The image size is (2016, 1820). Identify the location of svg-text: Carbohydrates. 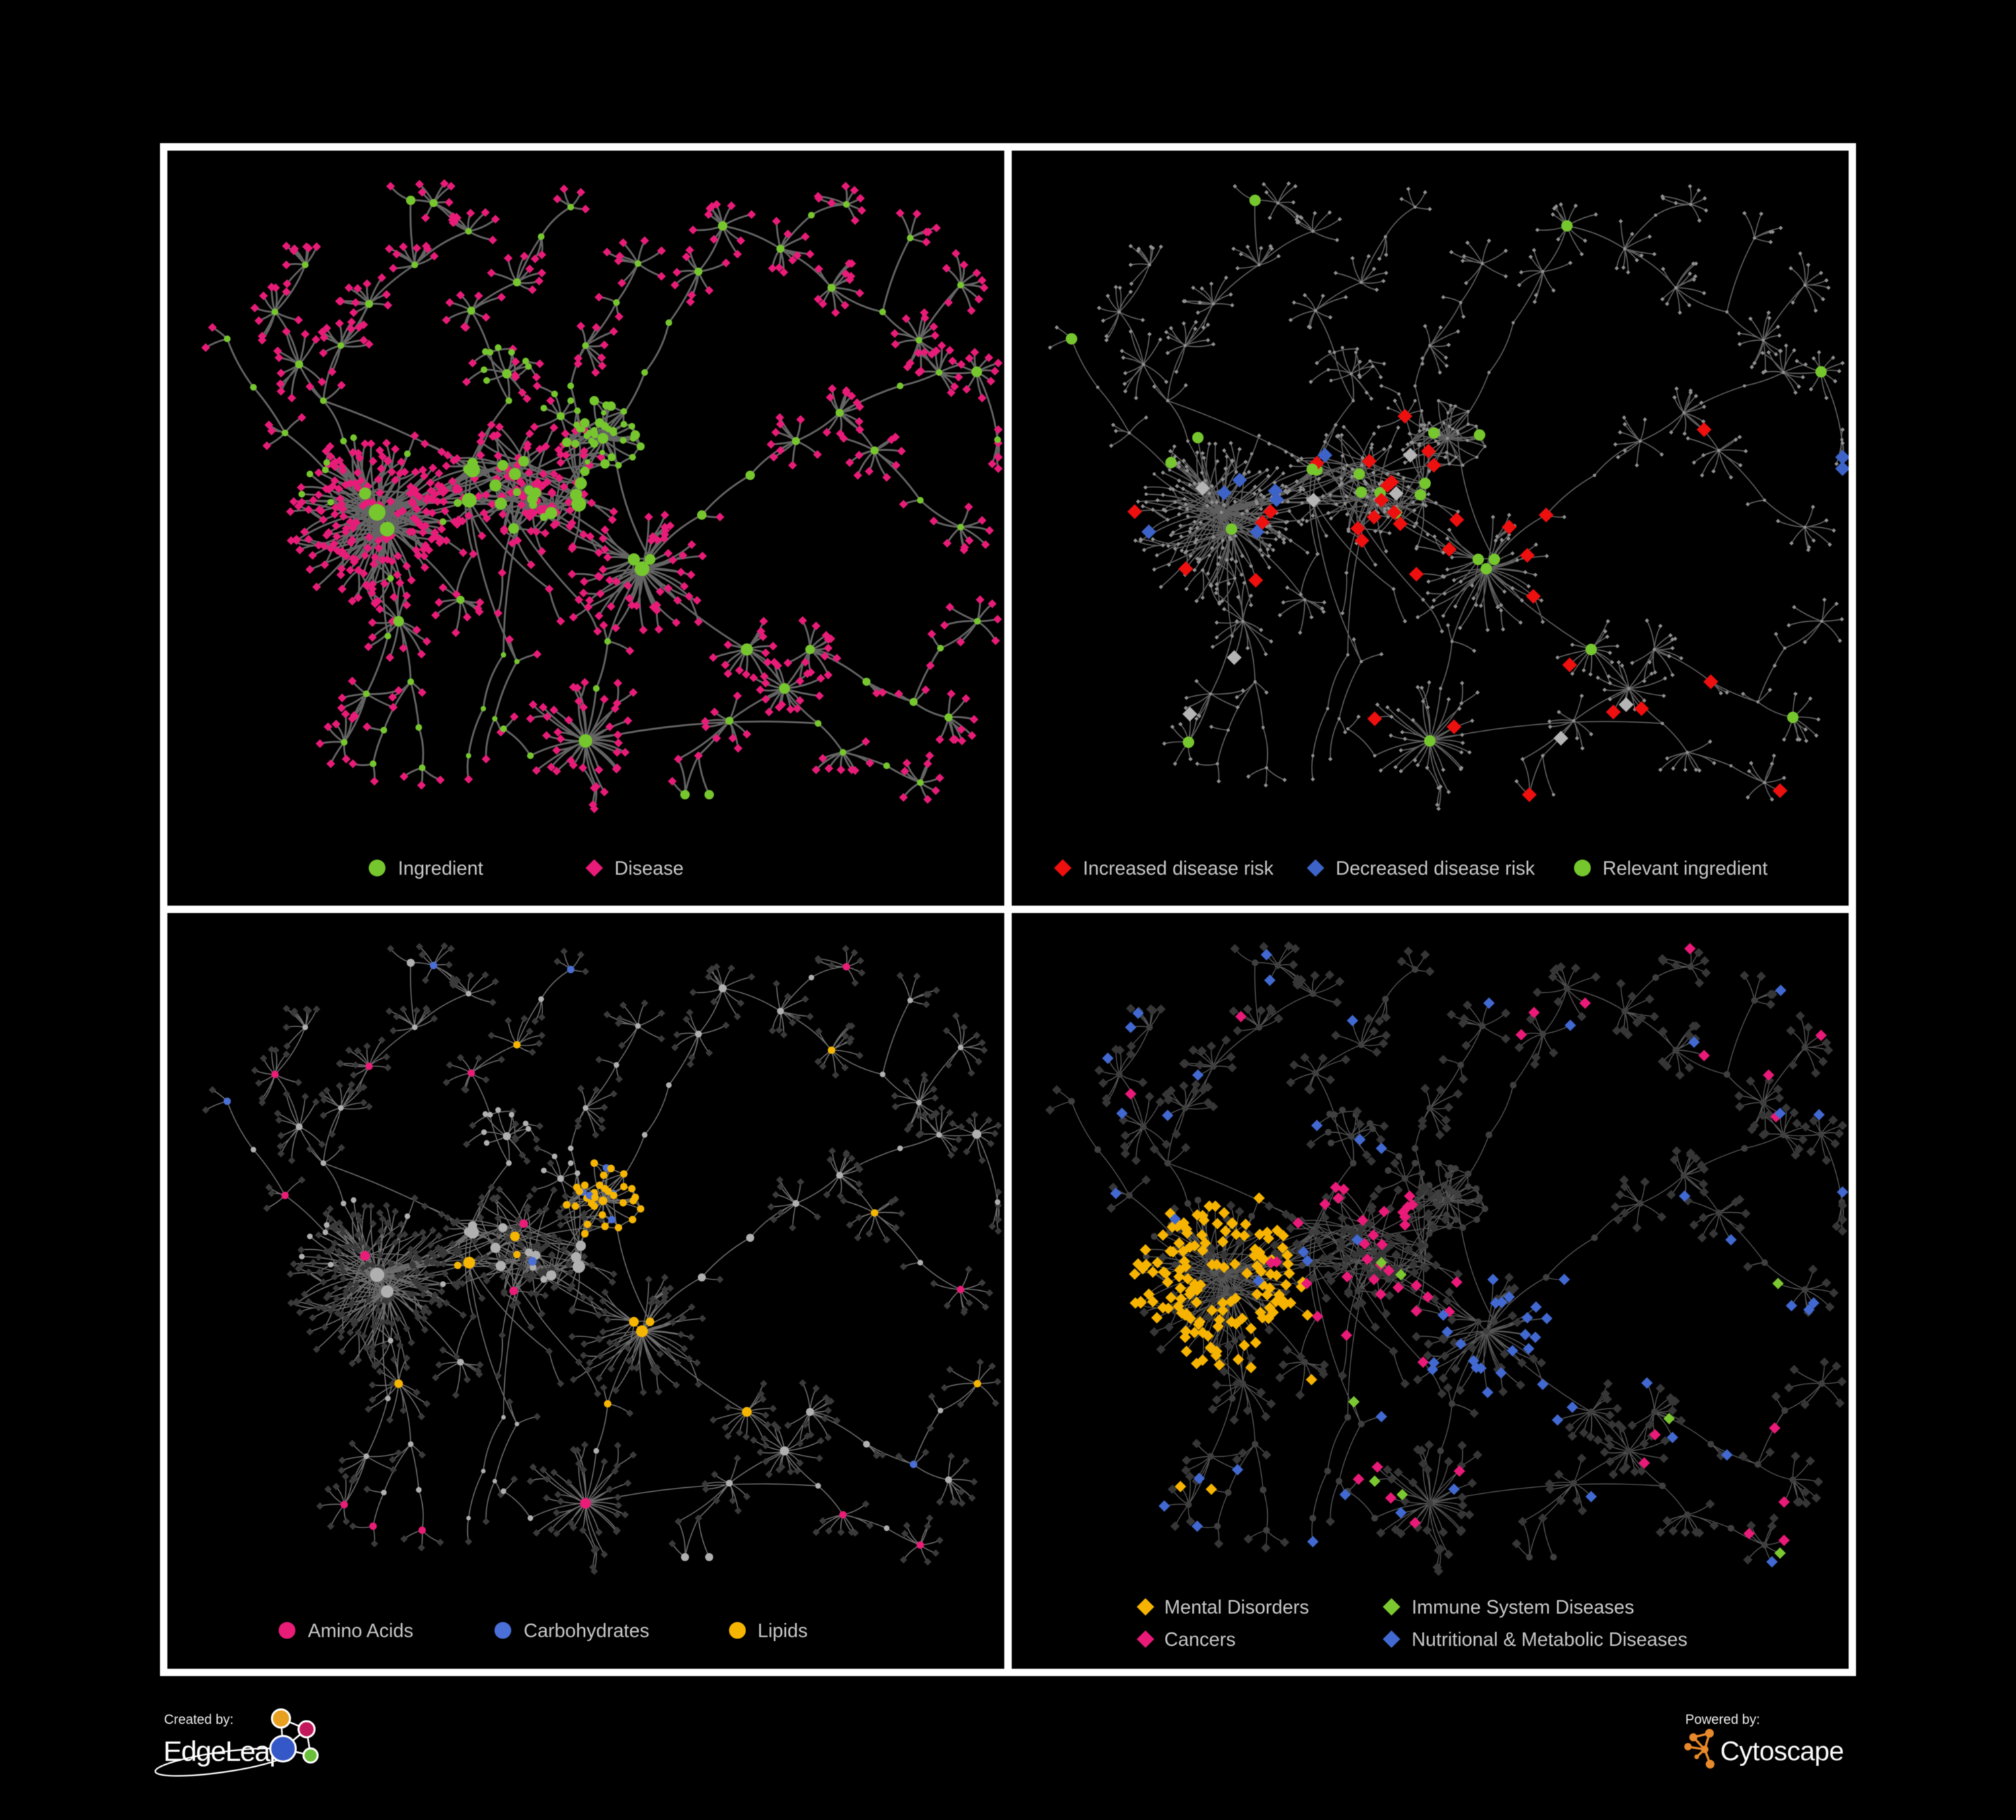
(586, 1631).